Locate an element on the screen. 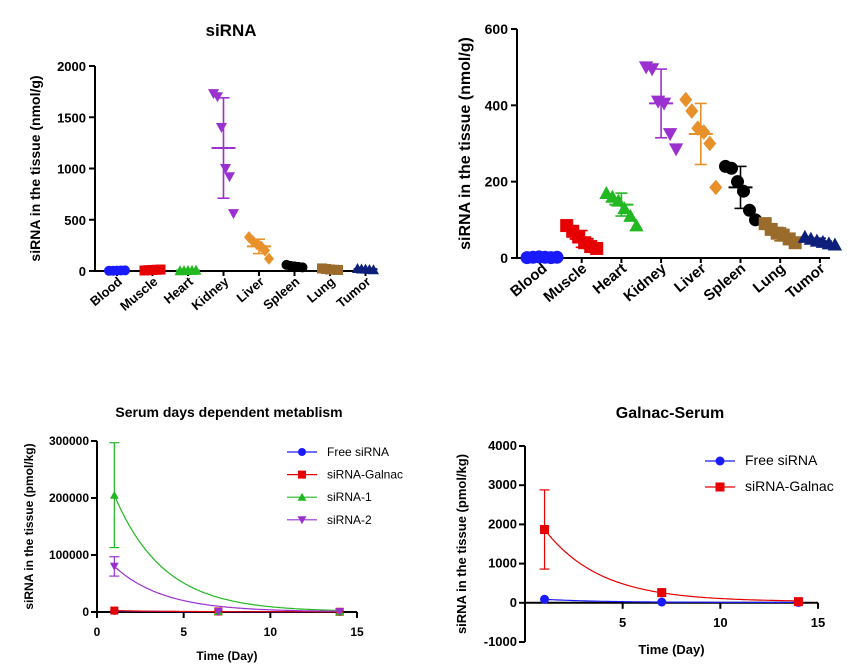 The height and width of the screenshot is (670, 861). legend-label: siRNA-2 is located at coordinates (349, 520).